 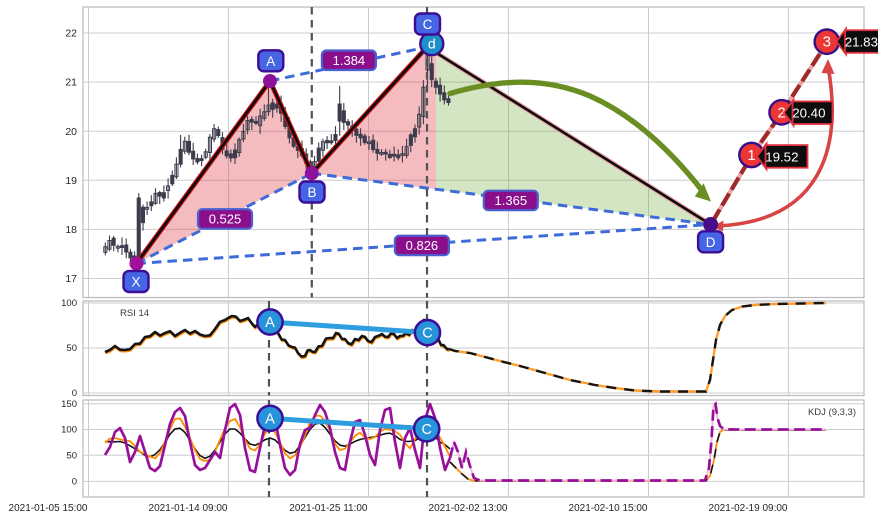 I want to click on svg-text: D, so click(x=711, y=242).